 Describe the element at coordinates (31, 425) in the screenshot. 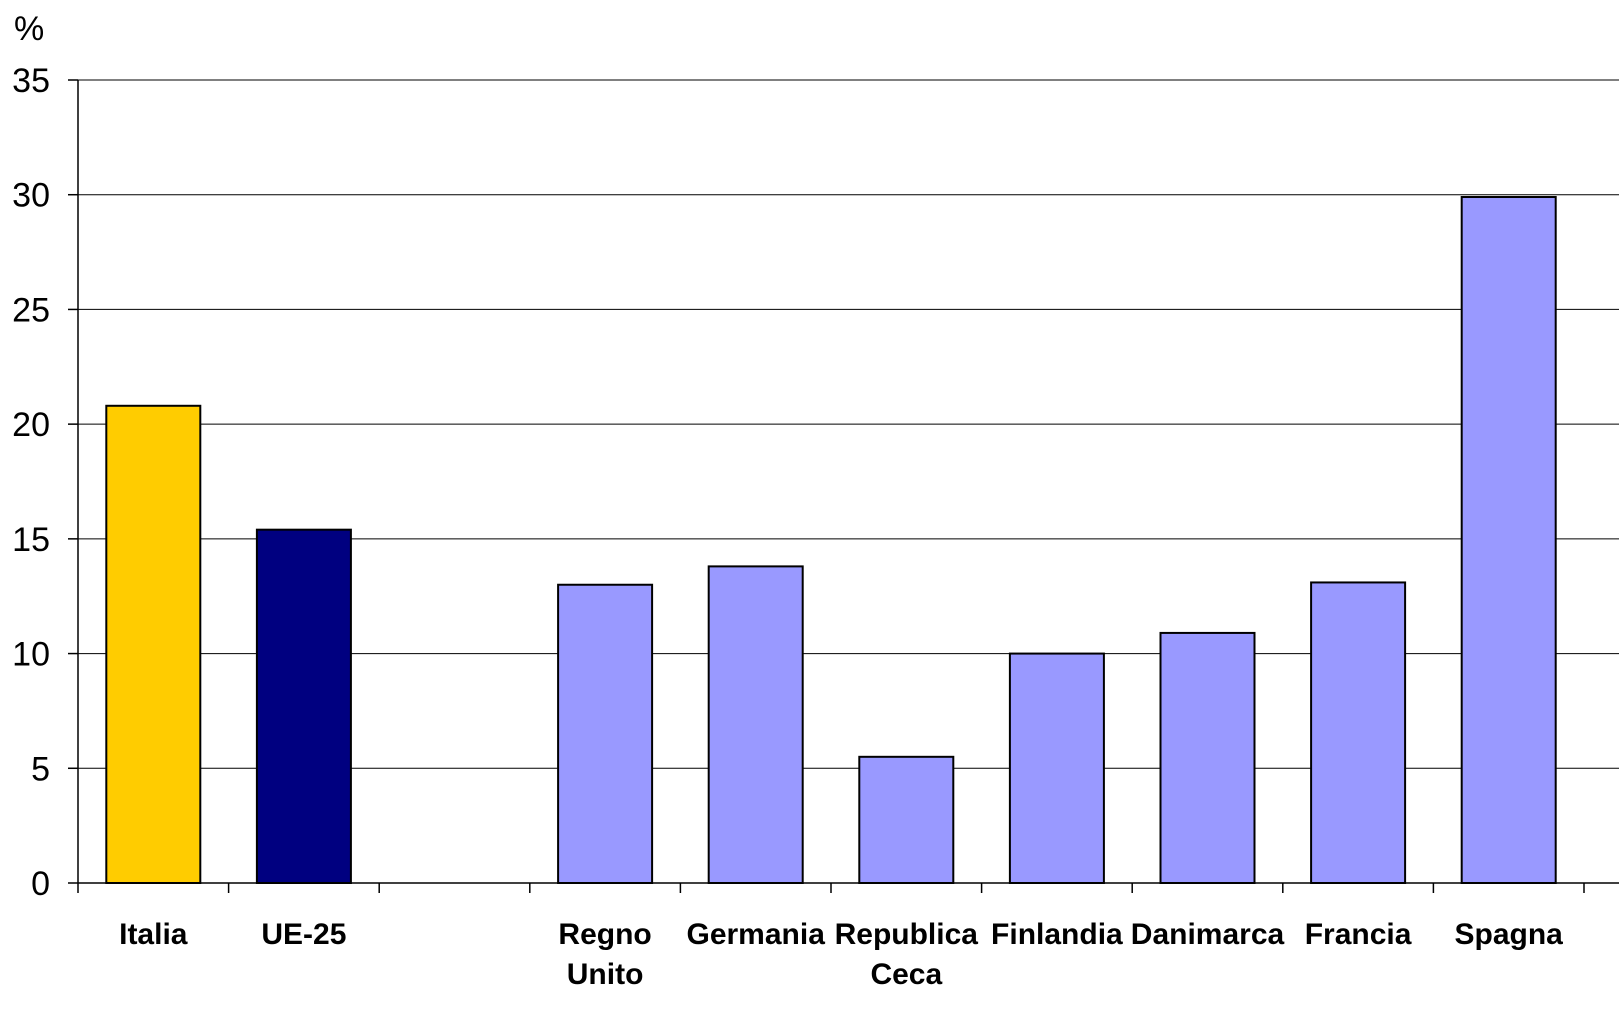

I see `y-tick-label: 20` at that location.